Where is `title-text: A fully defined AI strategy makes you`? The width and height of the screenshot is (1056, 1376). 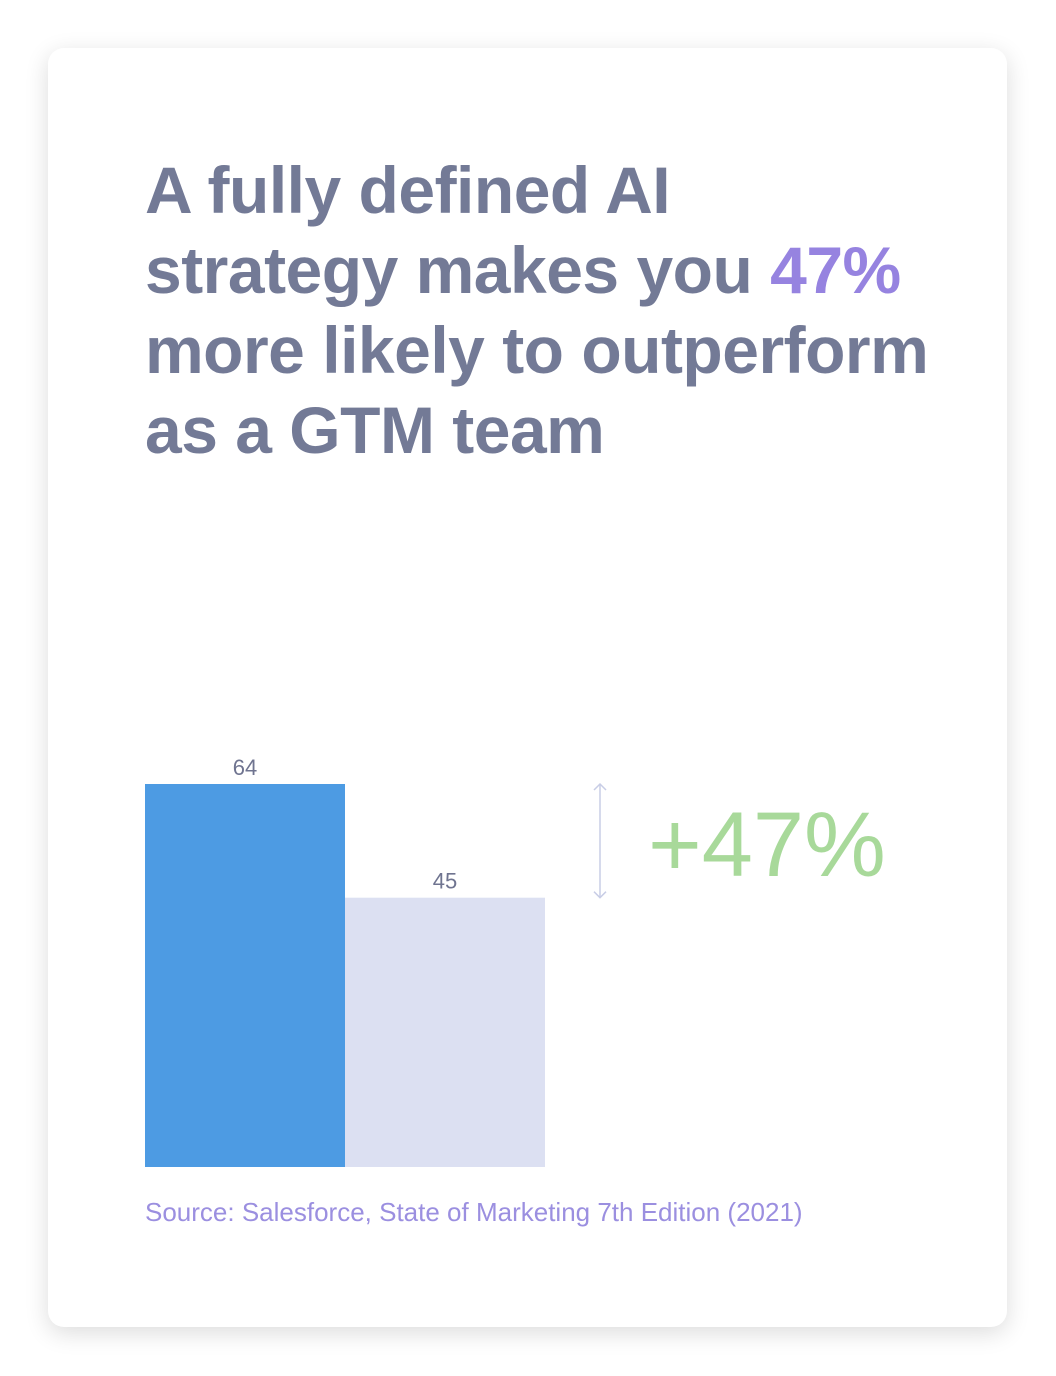
title-text: A fully defined AI strategy makes you is located at coordinates (458, 230).